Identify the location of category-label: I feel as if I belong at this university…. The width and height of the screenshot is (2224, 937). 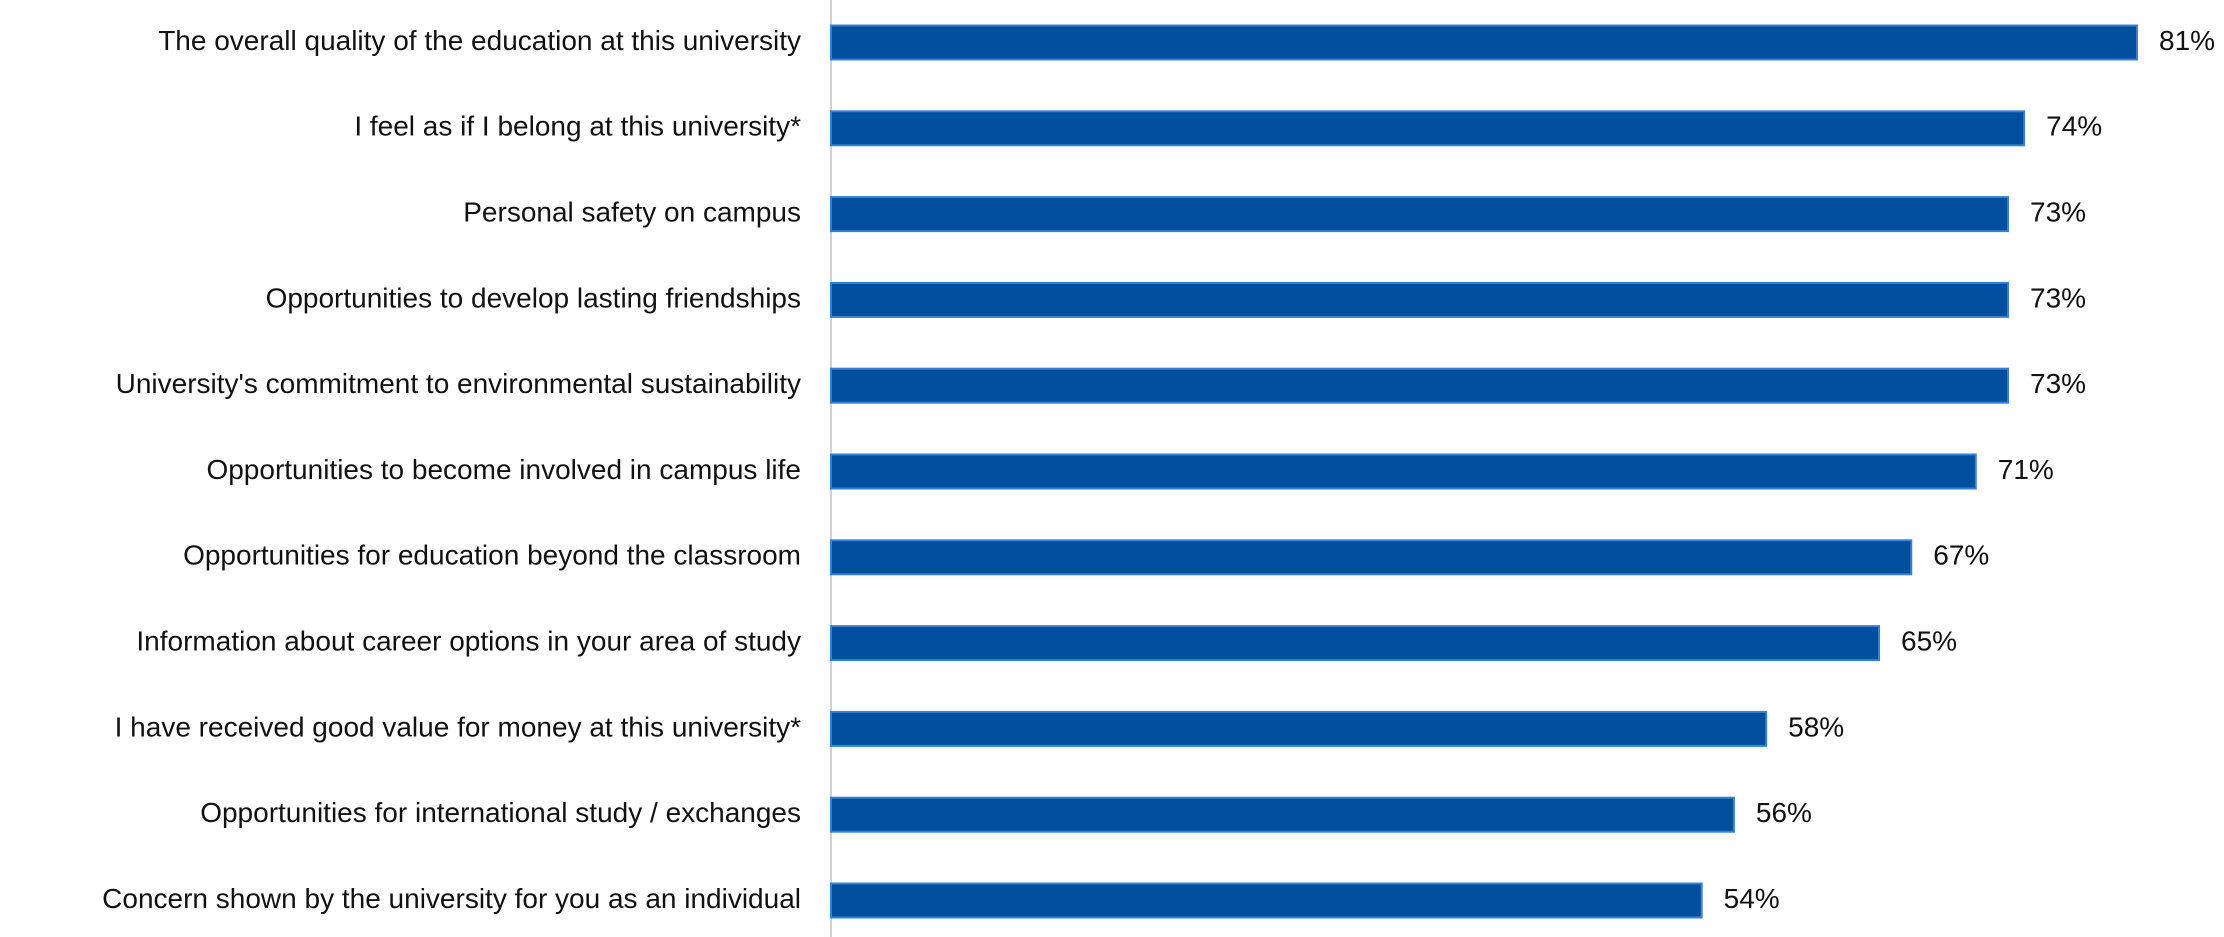
(577, 126).